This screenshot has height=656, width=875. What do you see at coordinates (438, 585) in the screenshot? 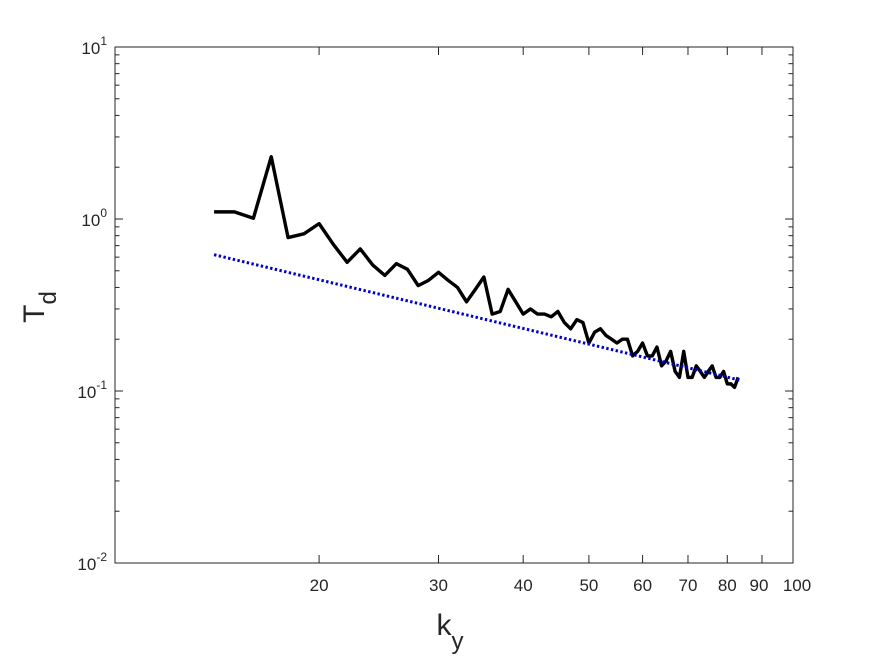
I see `x-tick-label: 30` at bounding box center [438, 585].